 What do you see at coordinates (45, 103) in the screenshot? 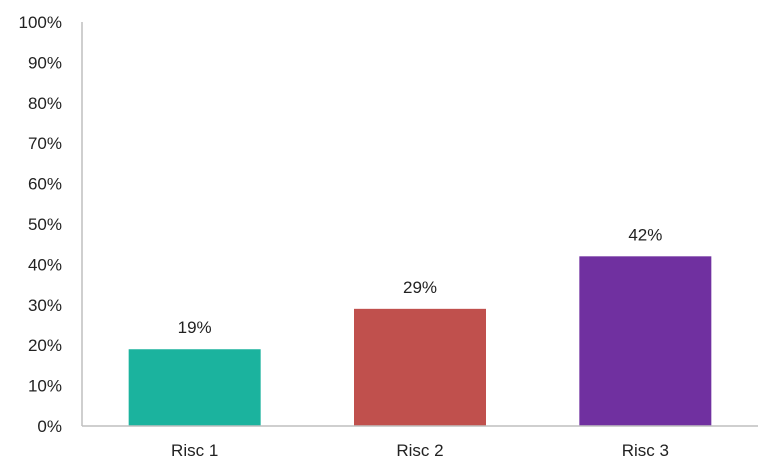
I see `y-tick-label: 80%` at bounding box center [45, 103].